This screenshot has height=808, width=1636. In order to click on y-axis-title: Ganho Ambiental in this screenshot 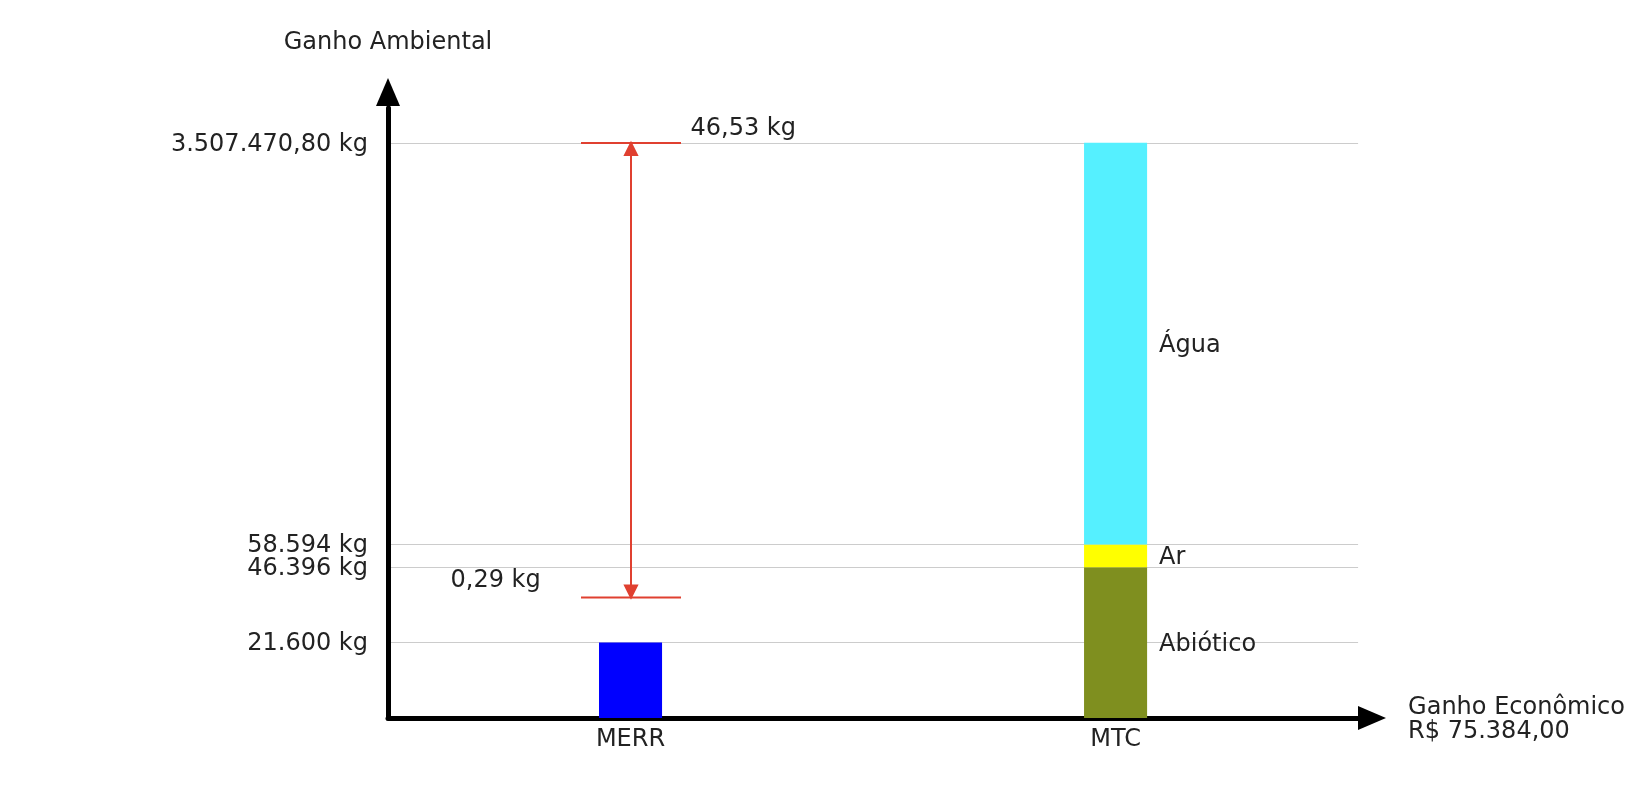, I will do `click(388, 41)`.